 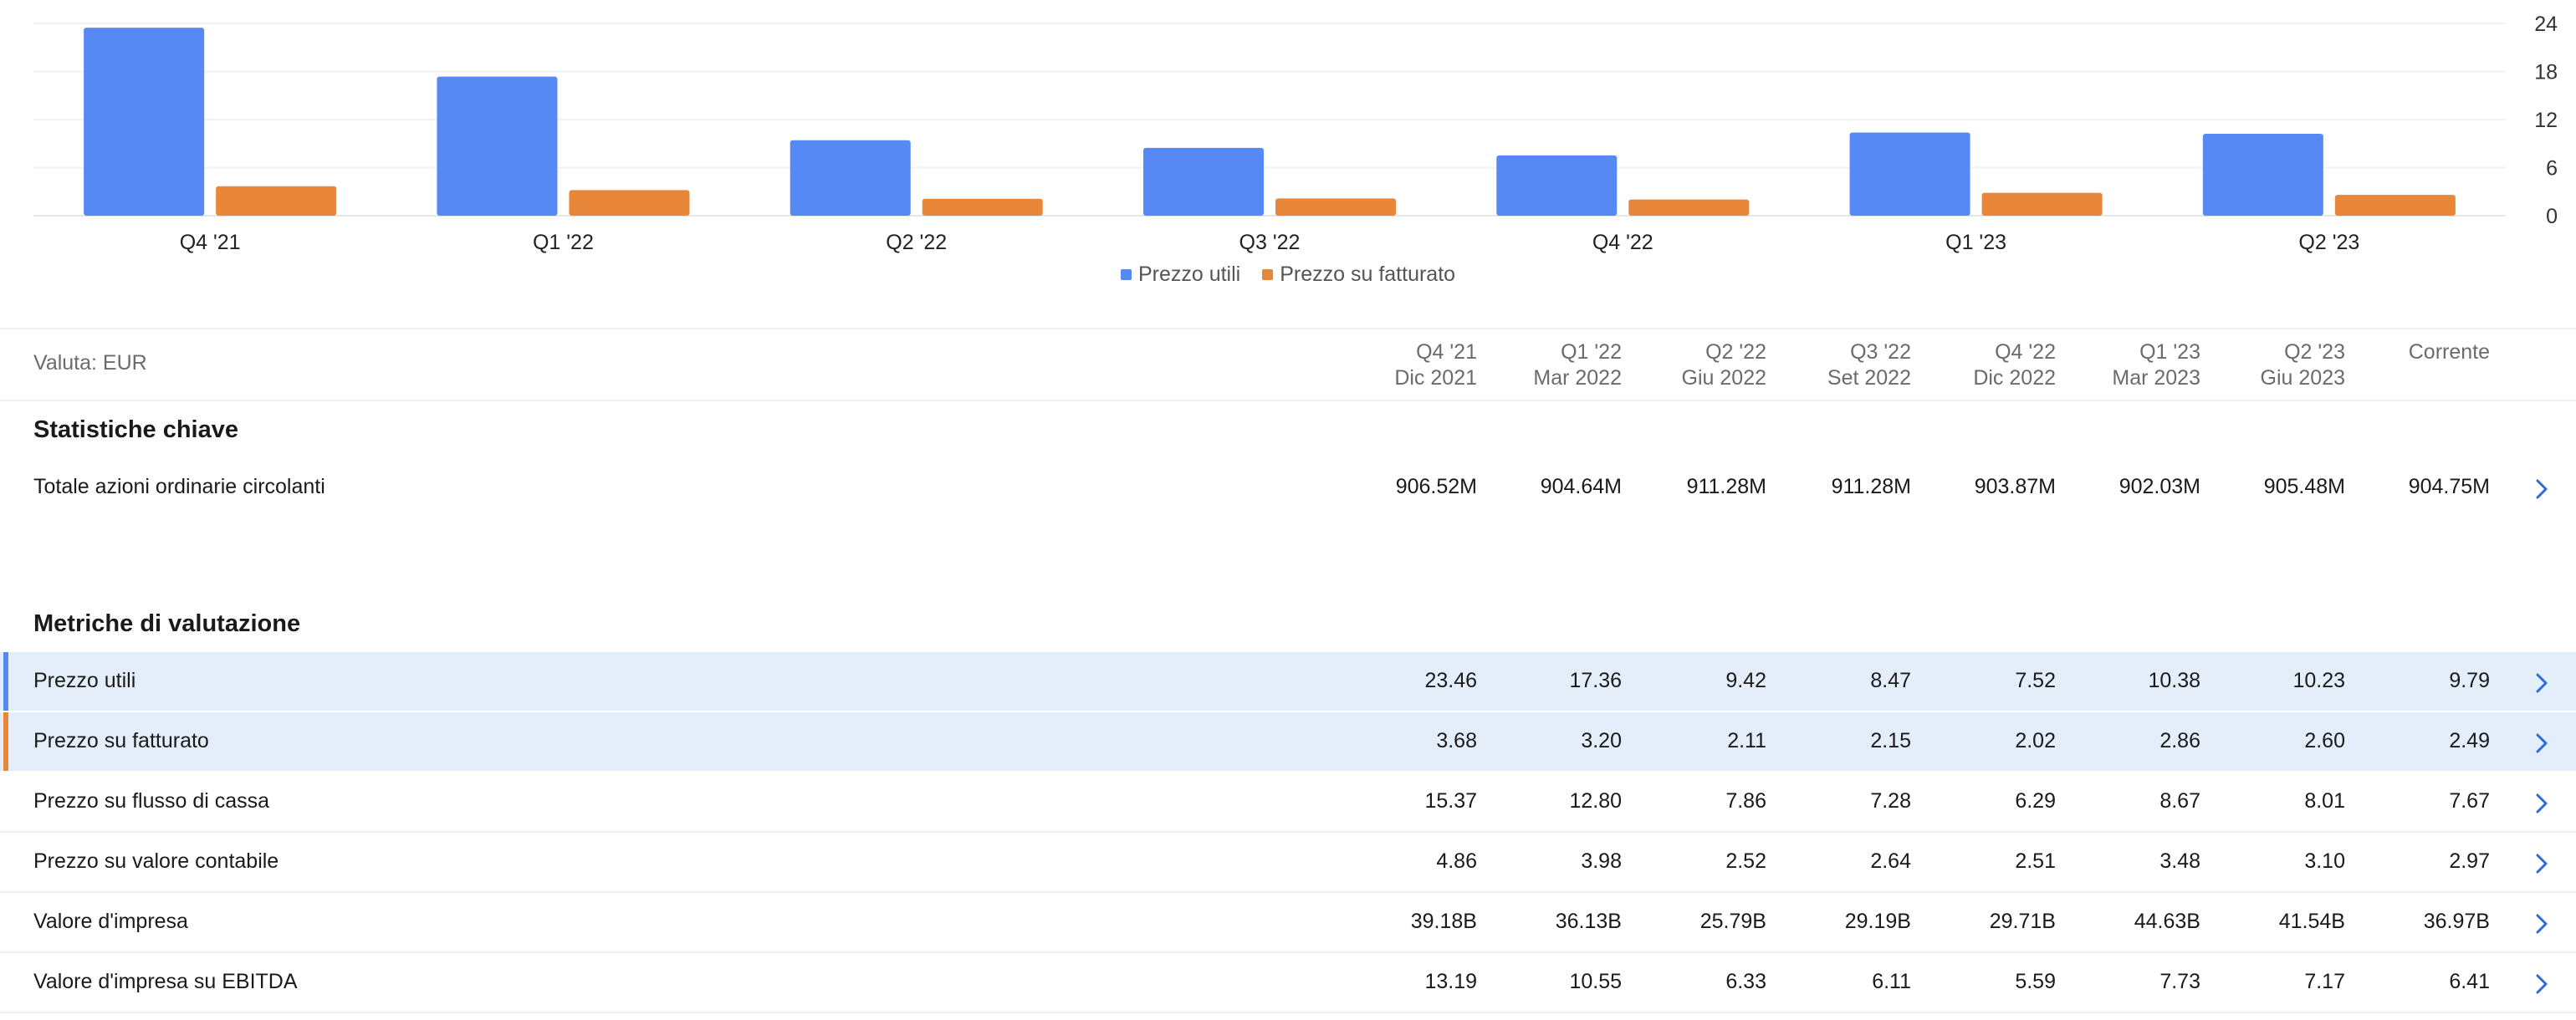 I want to click on x-tick-label: Q2 '22, so click(x=916, y=243).